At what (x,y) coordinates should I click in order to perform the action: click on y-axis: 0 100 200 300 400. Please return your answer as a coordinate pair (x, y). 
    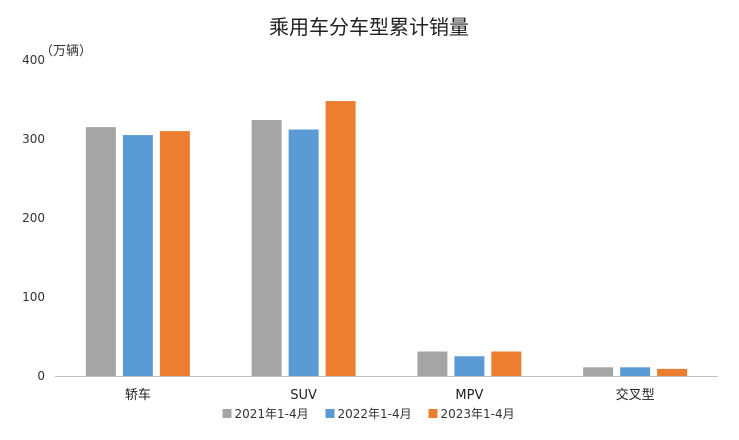
    Looking at the image, I should click on (33, 218).